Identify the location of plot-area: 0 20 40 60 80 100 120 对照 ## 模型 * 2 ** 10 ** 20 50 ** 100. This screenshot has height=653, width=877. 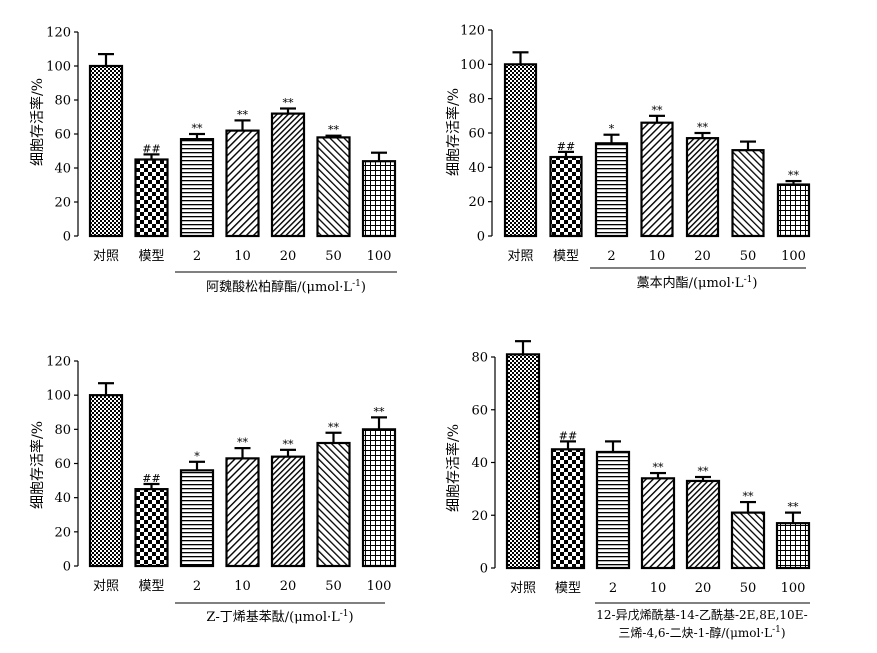
(635, 144).